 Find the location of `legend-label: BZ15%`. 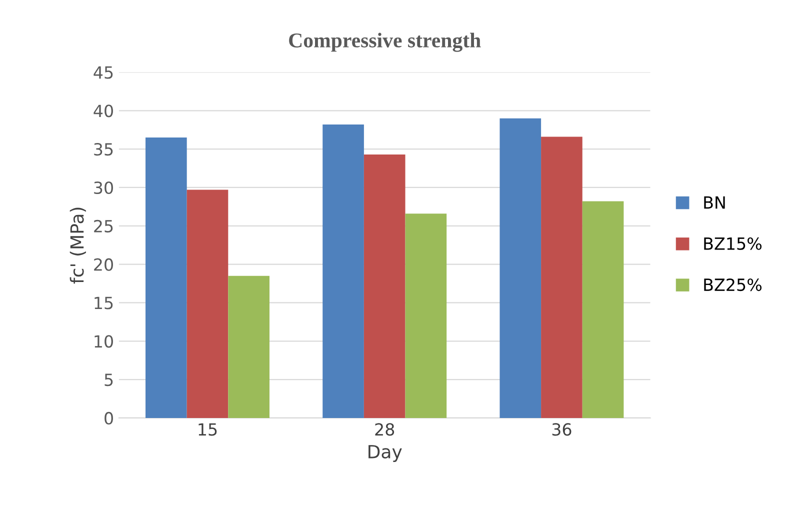

legend-label: BZ15% is located at coordinates (733, 243).